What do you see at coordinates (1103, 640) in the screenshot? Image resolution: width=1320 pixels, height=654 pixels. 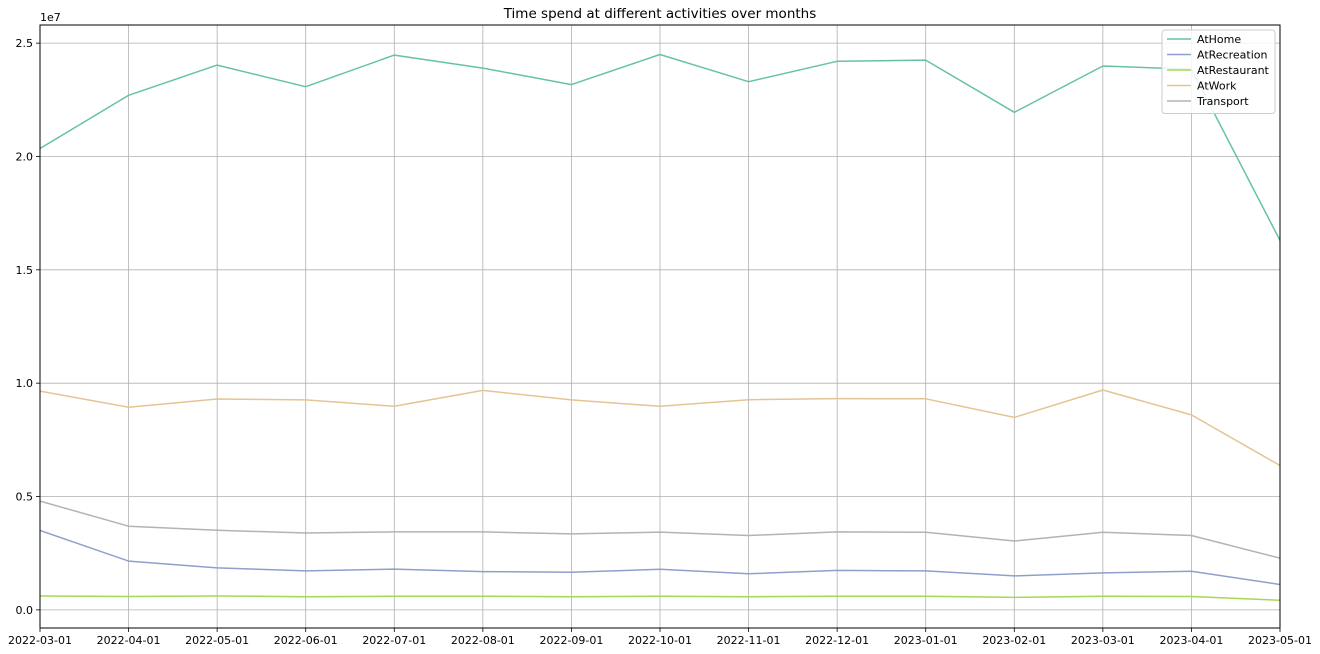 I see `x-tick-label: 2023-03-01` at bounding box center [1103, 640].